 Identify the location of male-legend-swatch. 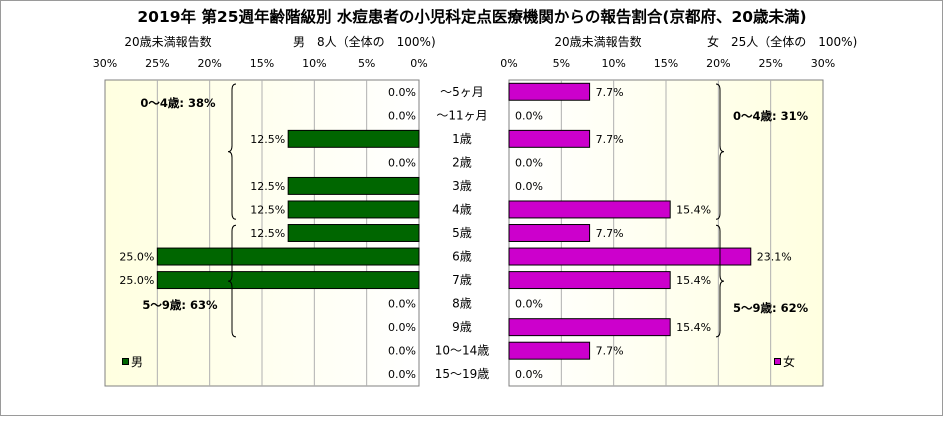
(125, 361).